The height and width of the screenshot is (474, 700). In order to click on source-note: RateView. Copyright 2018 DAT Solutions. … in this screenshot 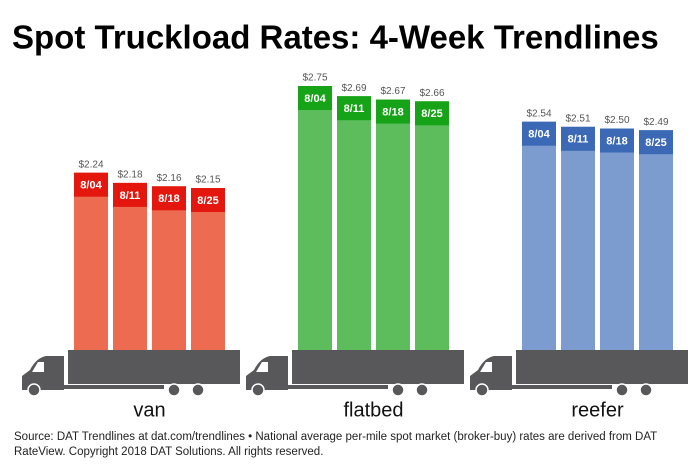, I will do `click(168, 452)`.